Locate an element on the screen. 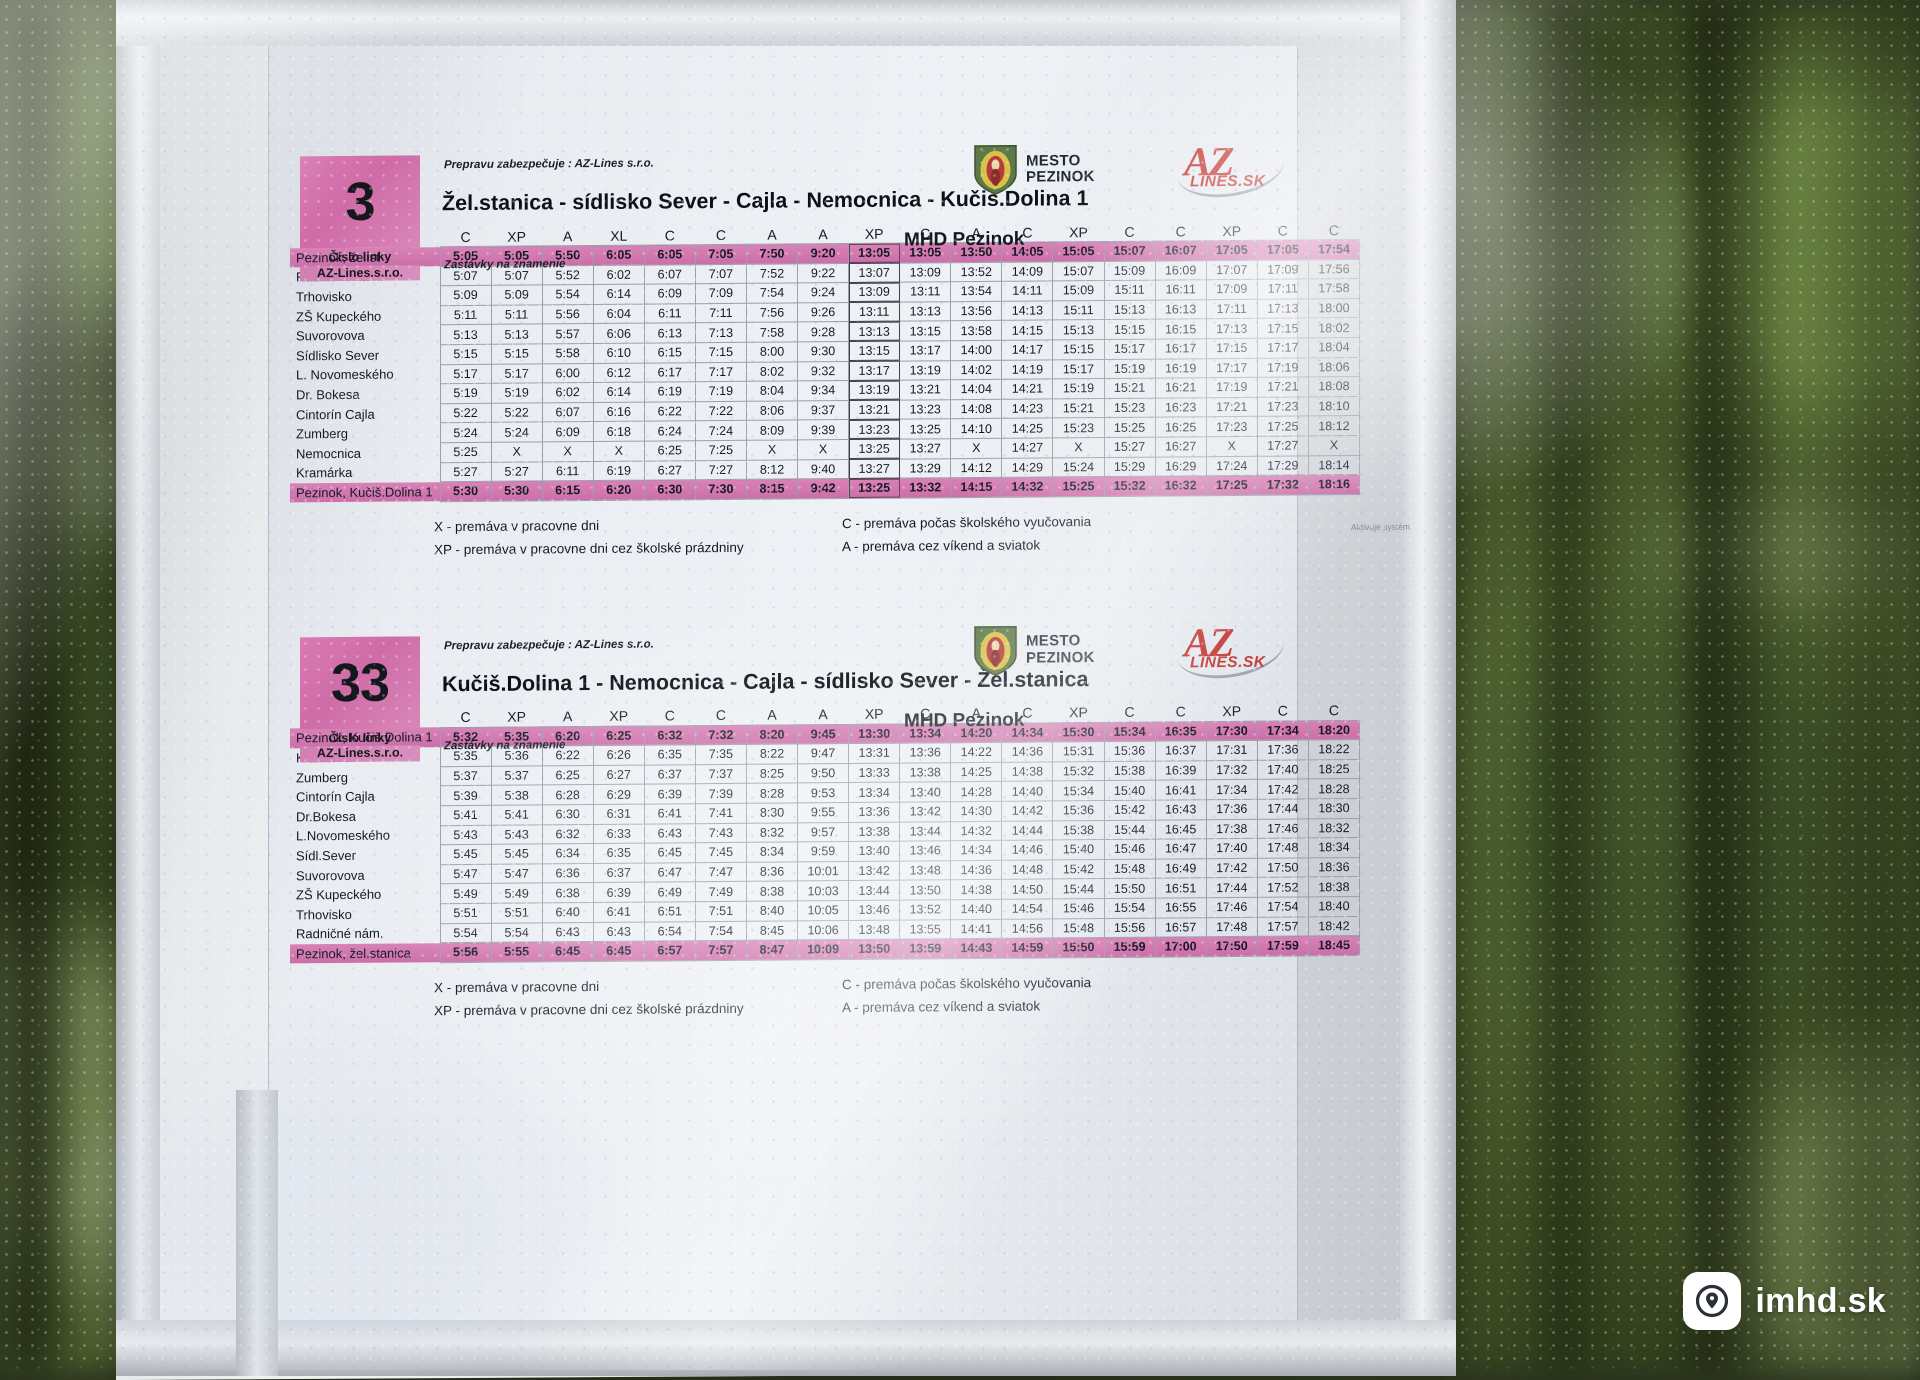 This screenshot has height=1380, width=1920. departure-time: 18:28 is located at coordinates (1334, 788).